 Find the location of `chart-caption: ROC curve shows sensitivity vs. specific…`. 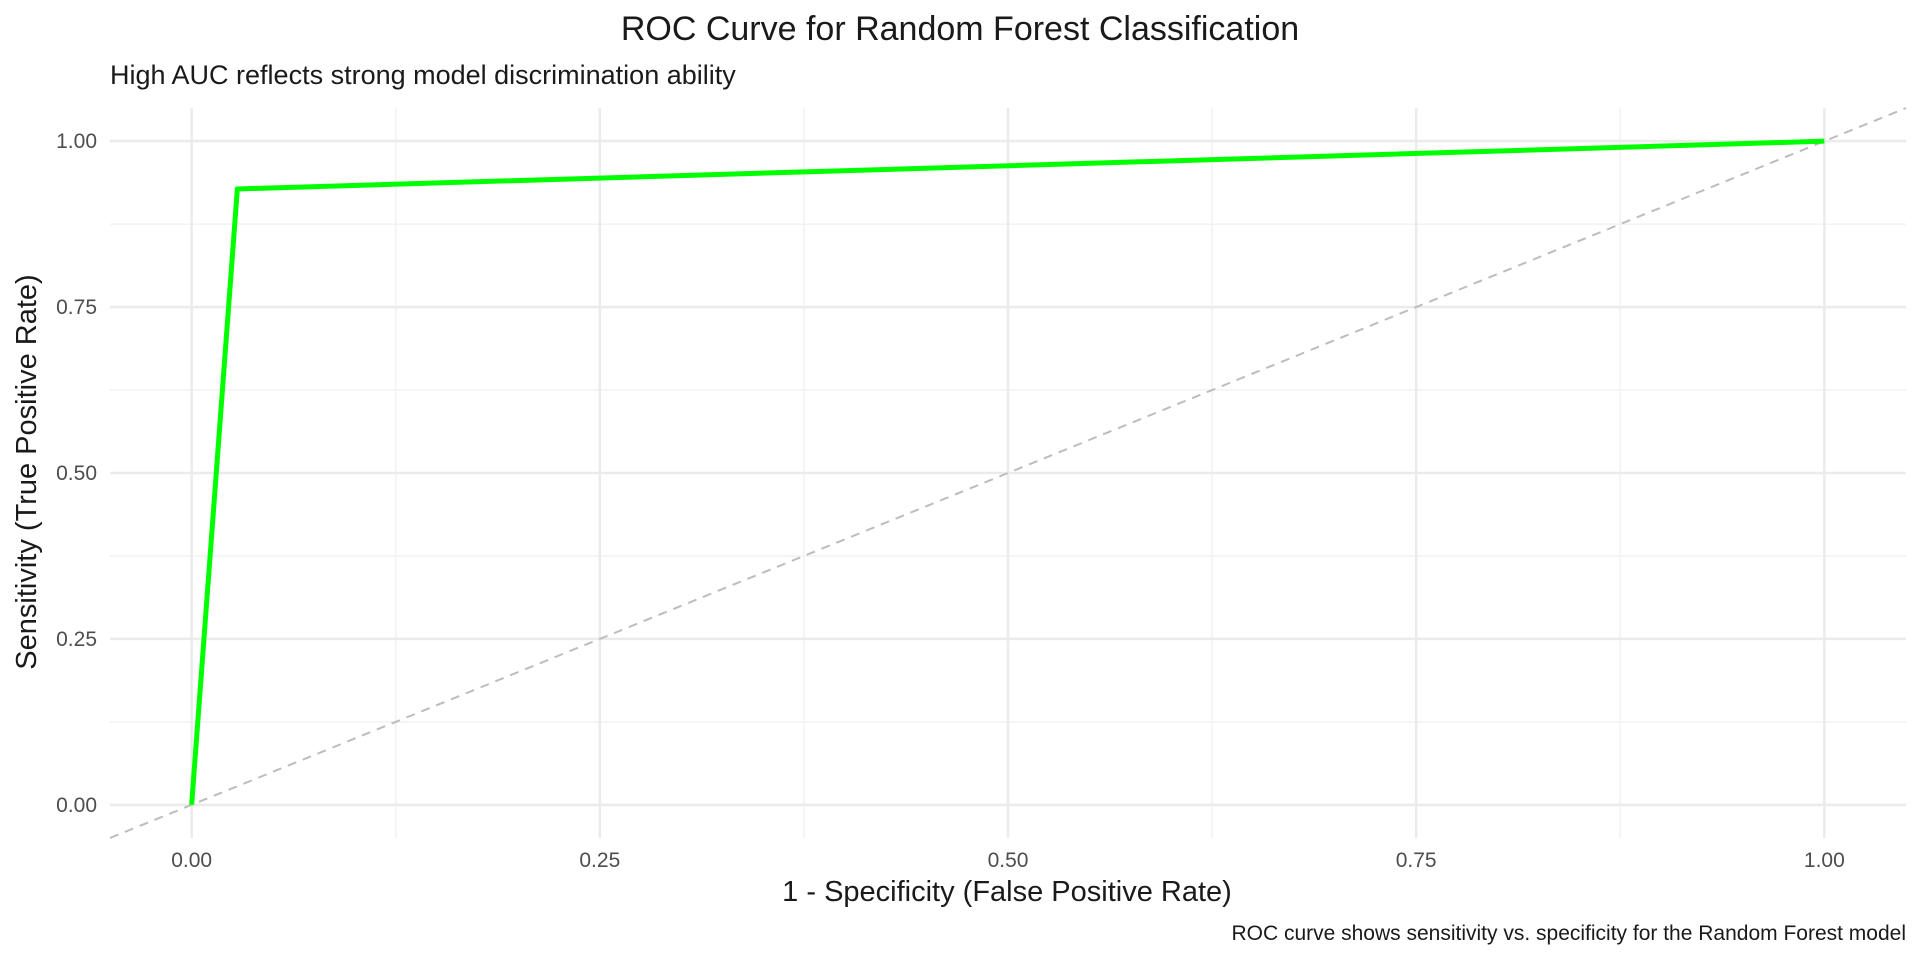

chart-caption: ROC curve shows sensitivity vs. specific… is located at coordinates (1568, 933).